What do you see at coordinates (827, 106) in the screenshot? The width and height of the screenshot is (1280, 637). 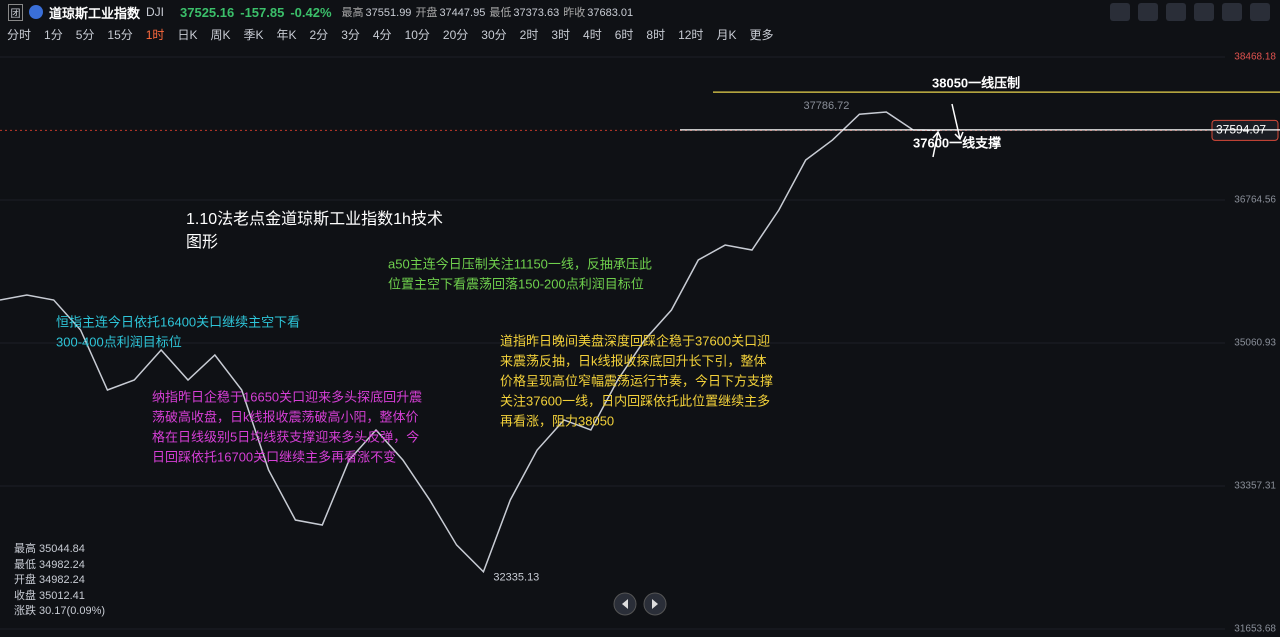 I see `high-label: 37786.72` at bounding box center [827, 106].